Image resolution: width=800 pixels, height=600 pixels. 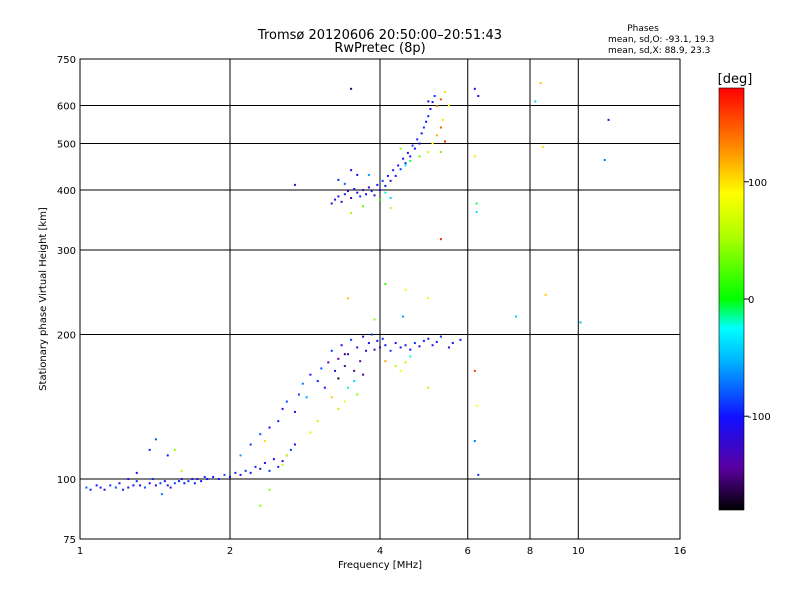 What do you see at coordinates (731, 299) in the screenshot?
I see `colorbar-gradient` at bounding box center [731, 299].